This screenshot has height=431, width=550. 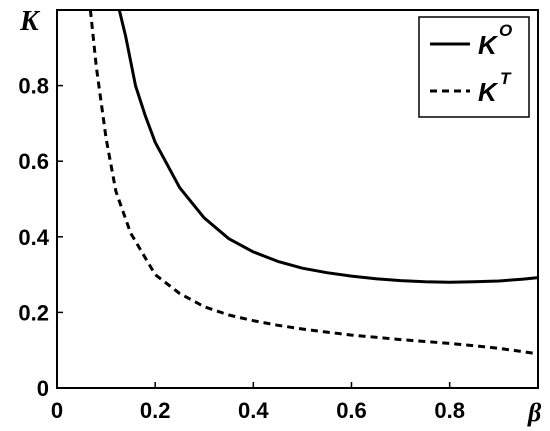 What do you see at coordinates (534, 412) in the screenshot?
I see `x-axis-label: β` at bounding box center [534, 412].